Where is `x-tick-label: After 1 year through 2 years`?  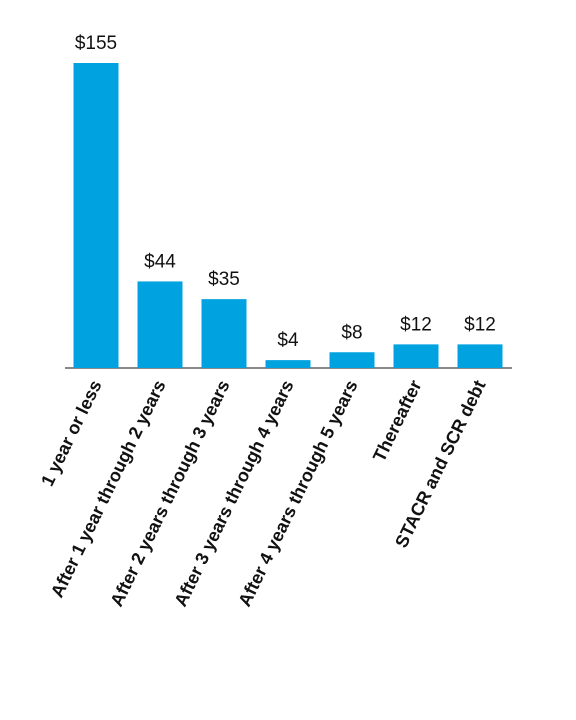 x-tick-label: After 1 year through 2 years is located at coordinates (108, 489).